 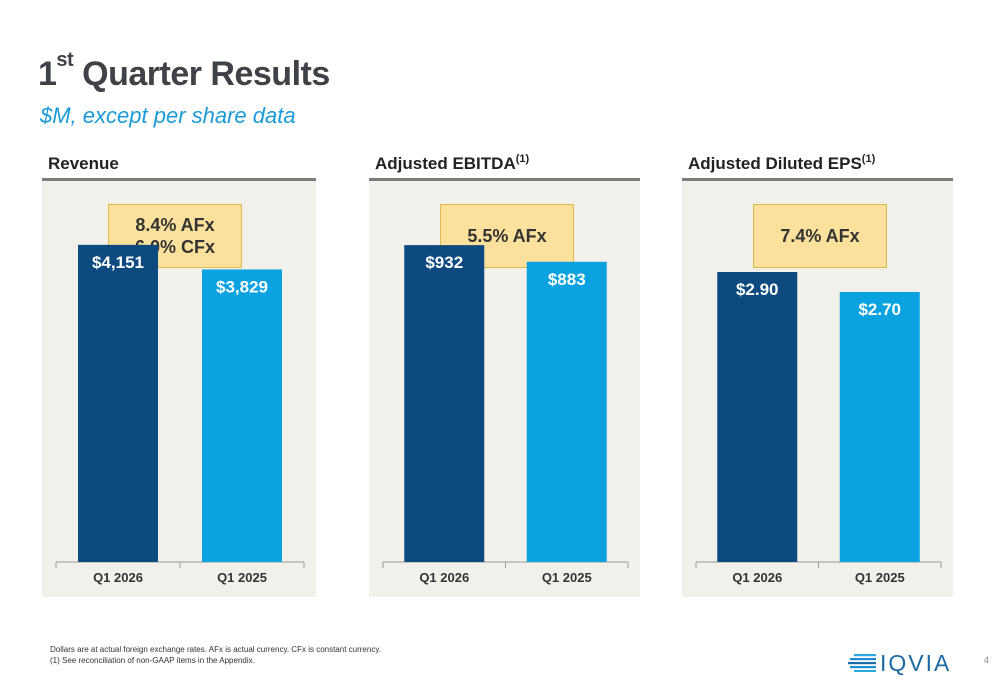 What do you see at coordinates (184, 71) in the screenshot?
I see `page-title: 1st Quarter Results` at bounding box center [184, 71].